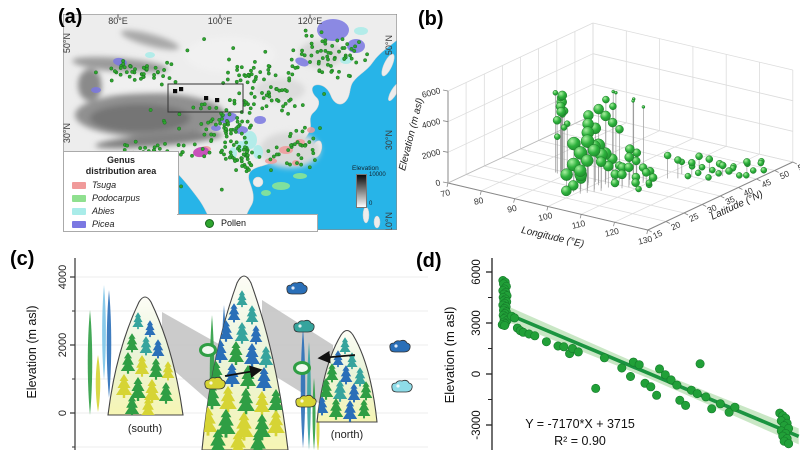 This screenshot has width=800, height=450. What do you see at coordinates (125, 185) in the screenshot?
I see `legend-item-tsuga: Tsuga` at bounding box center [125, 185].